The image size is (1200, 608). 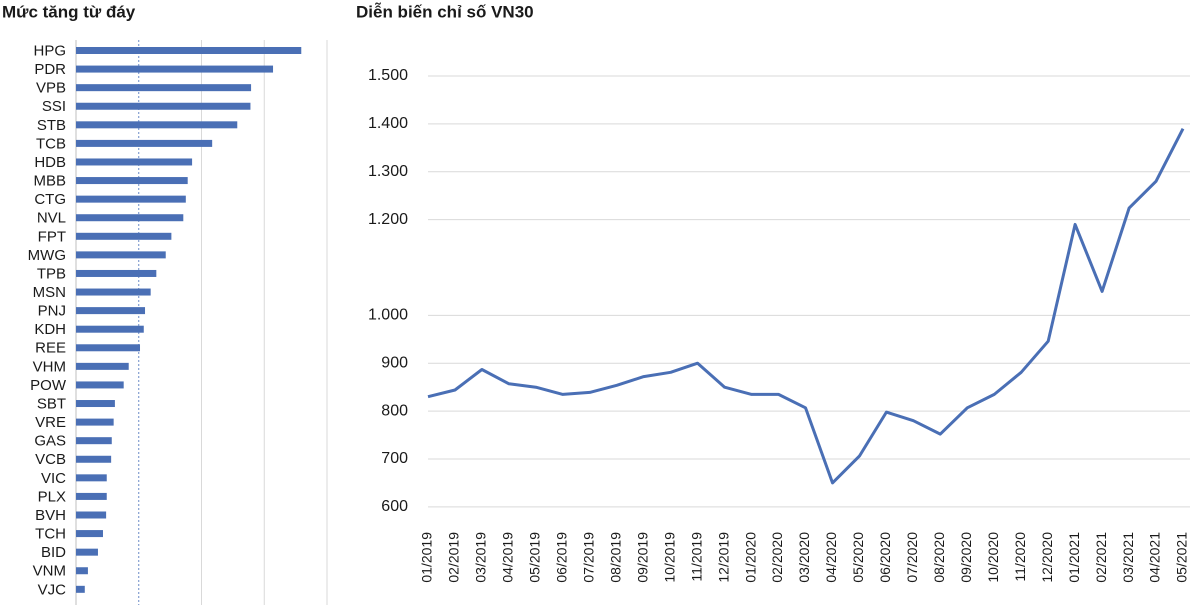 I want to click on category-label: VJC, so click(x=52, y=589).